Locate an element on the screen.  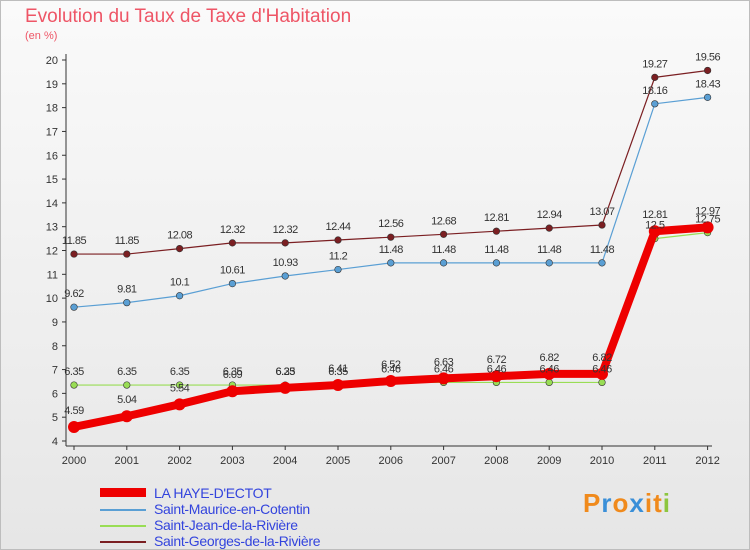
x-tick-label: 2010 is located at coordinates (602, 461).